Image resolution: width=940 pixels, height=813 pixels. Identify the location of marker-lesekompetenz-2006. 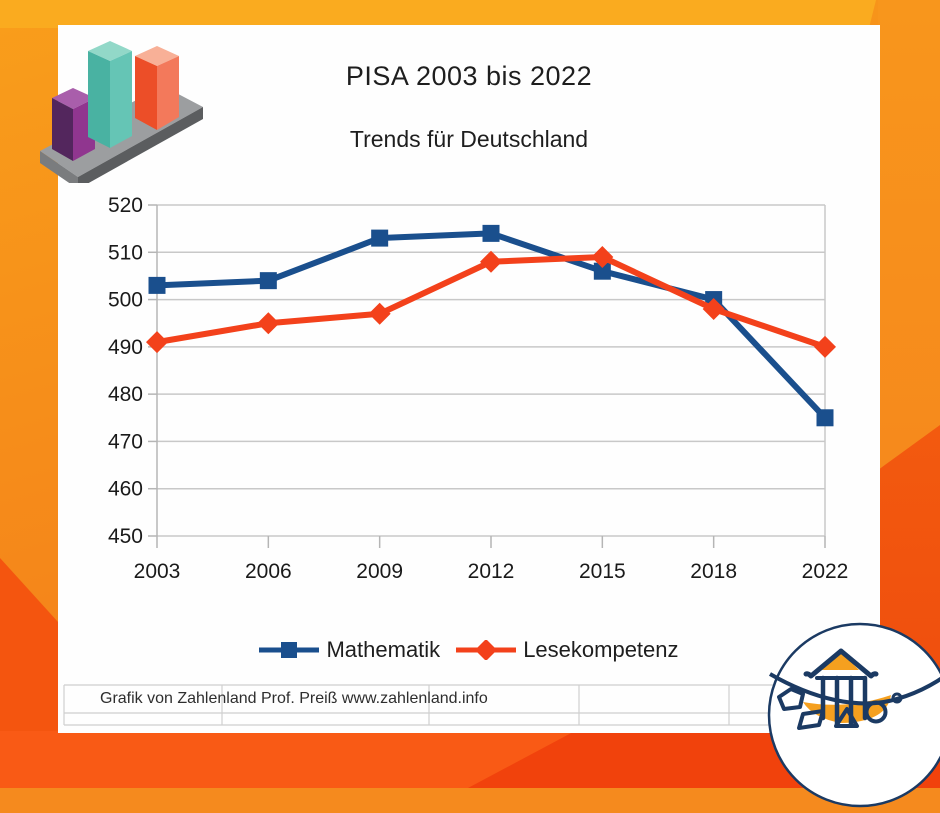
(268, 323).